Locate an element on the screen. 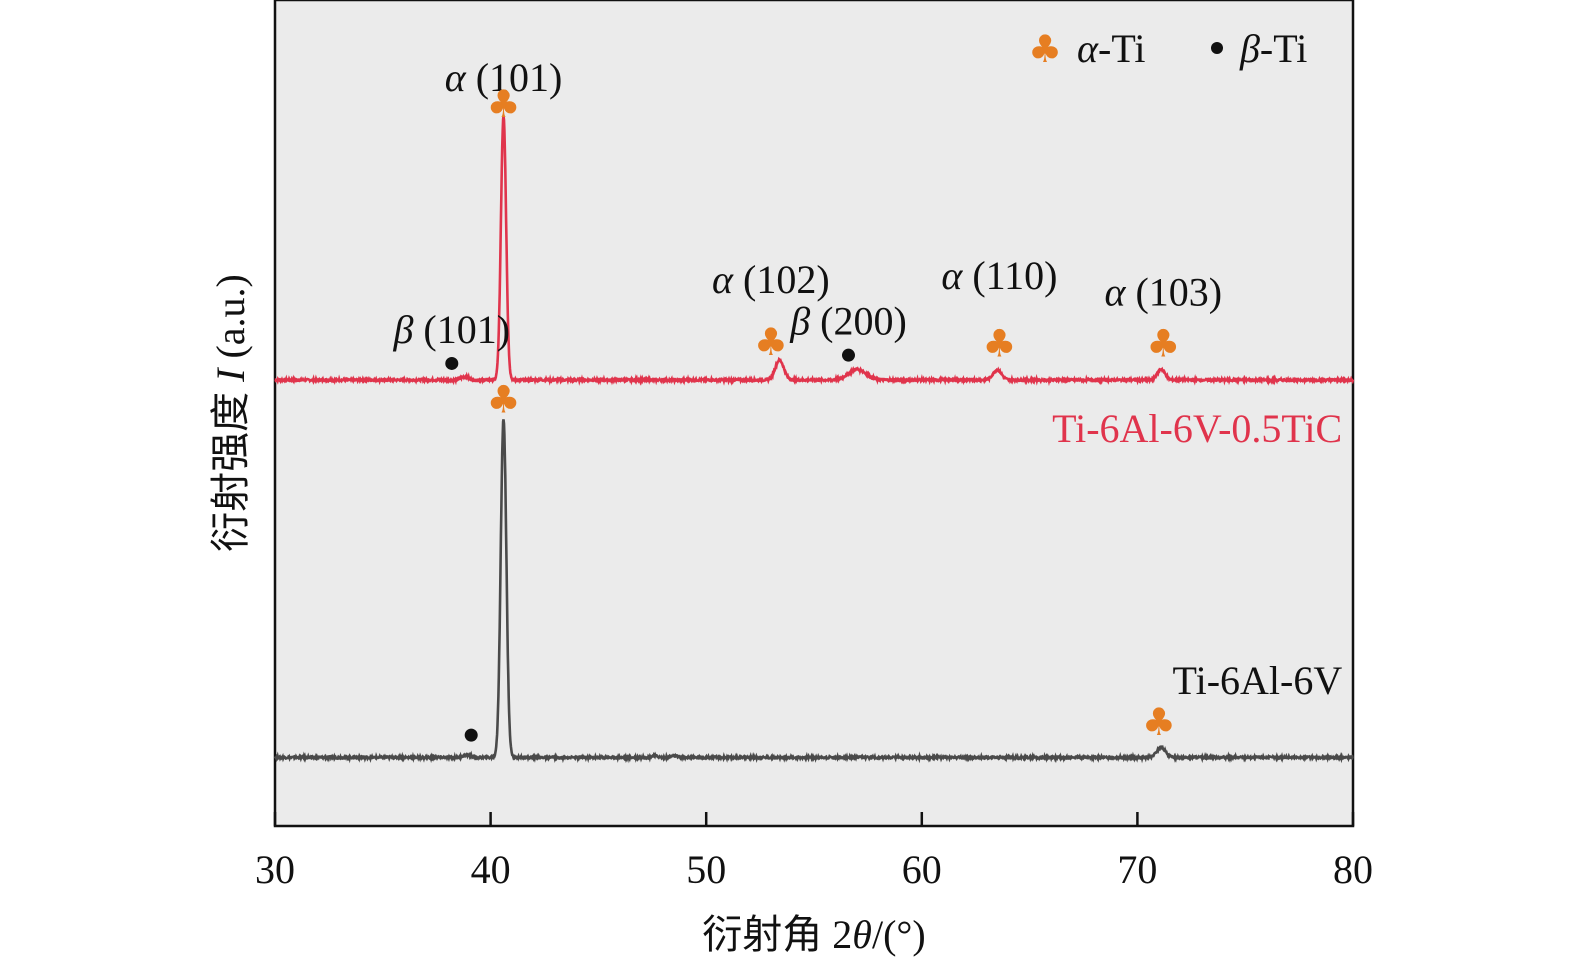 This screenshot has width=1575, height=968. x-axis-ticks: 30 40 50 60 70 80 is located at coordinates (814, 852).